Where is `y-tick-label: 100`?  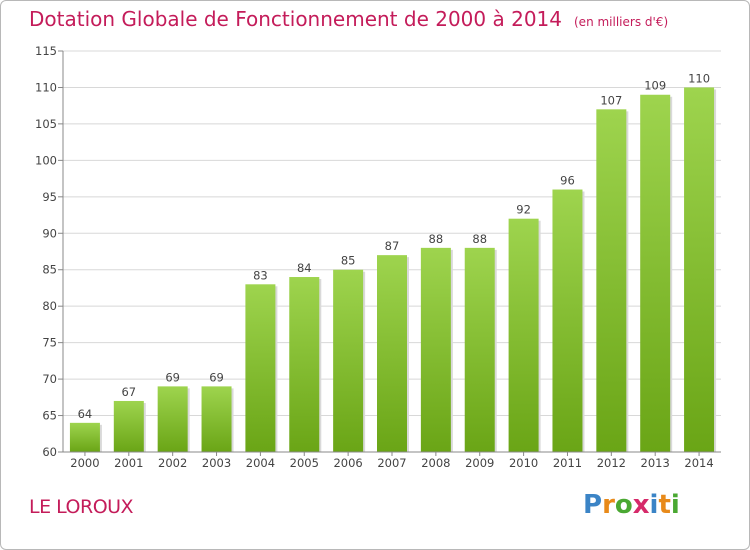
y-tick-label: 100 is located at coordinates (46, 160).